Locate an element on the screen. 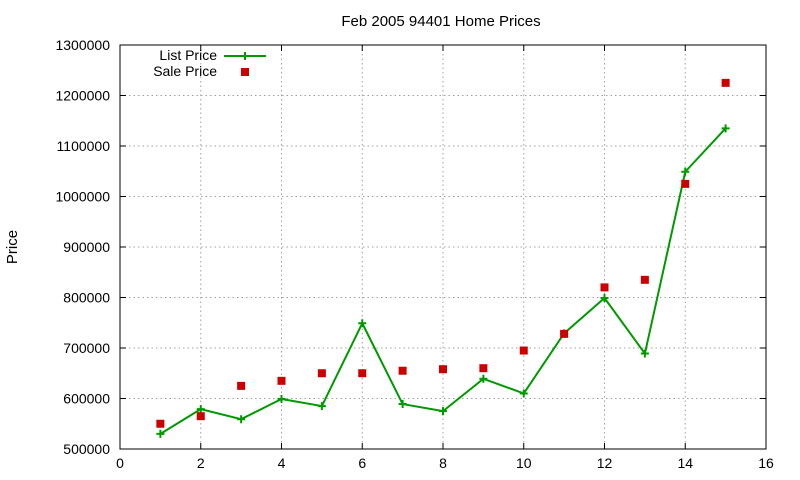 This screenshot has width=800, height=480. y-tick-label: 500000 is located at coordinates (86, 449).